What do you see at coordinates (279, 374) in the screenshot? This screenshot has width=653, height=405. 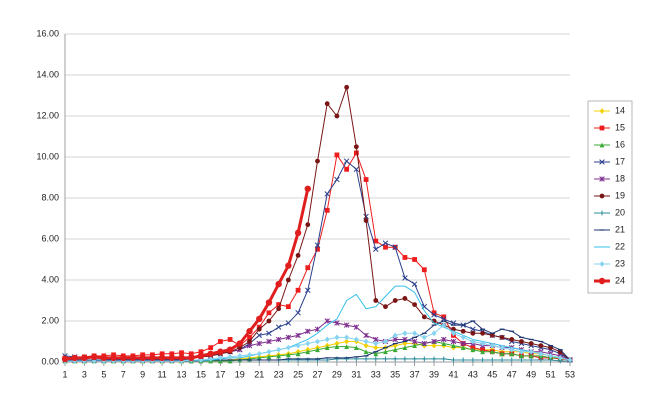 I see `x-tick-label: 23` at bounding box center [279, 374].